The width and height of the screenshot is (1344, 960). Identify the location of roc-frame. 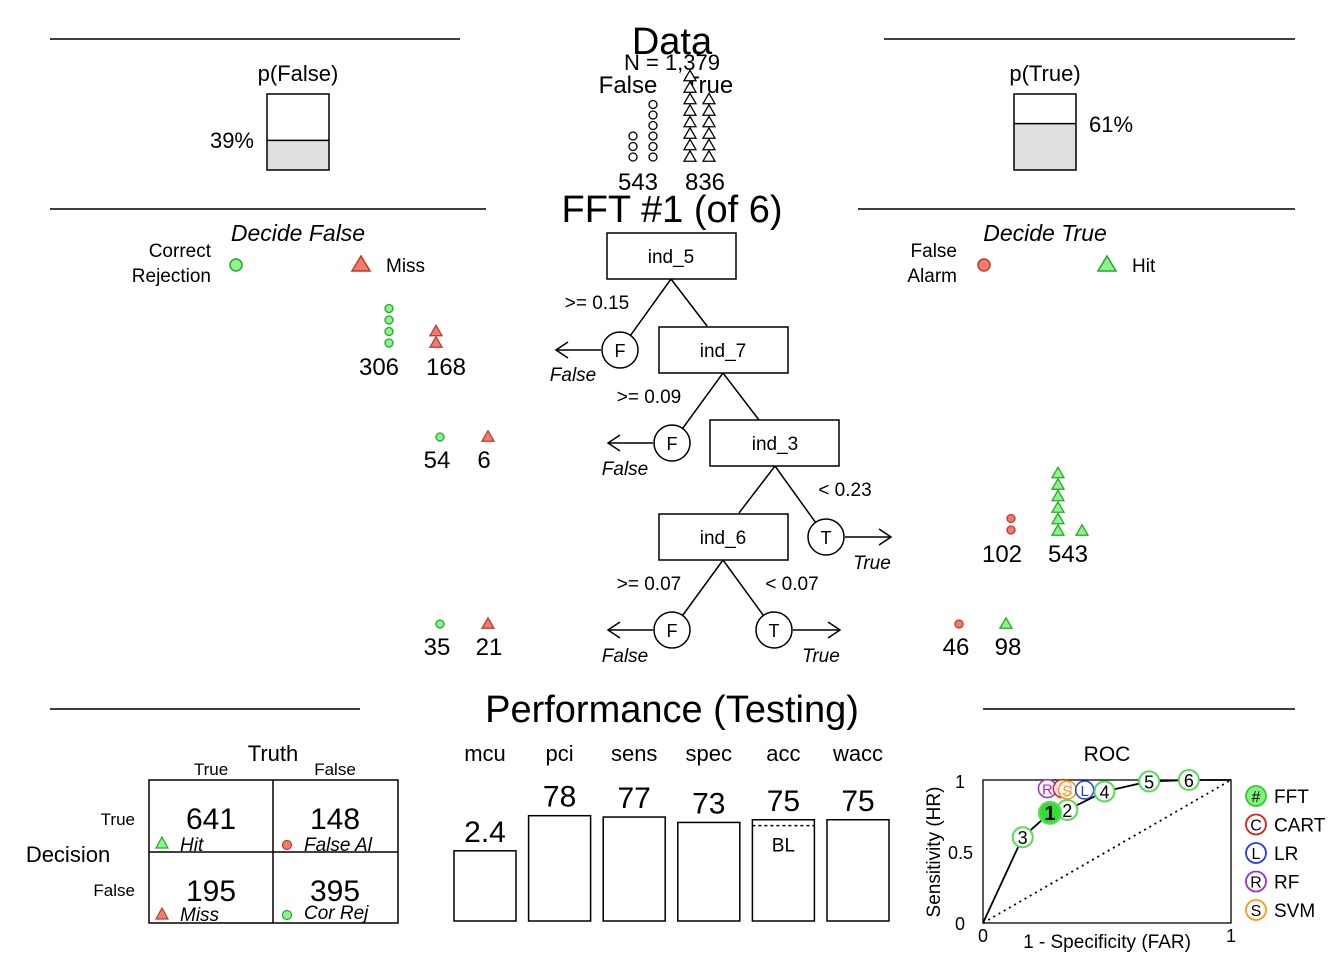
(1107, 851).